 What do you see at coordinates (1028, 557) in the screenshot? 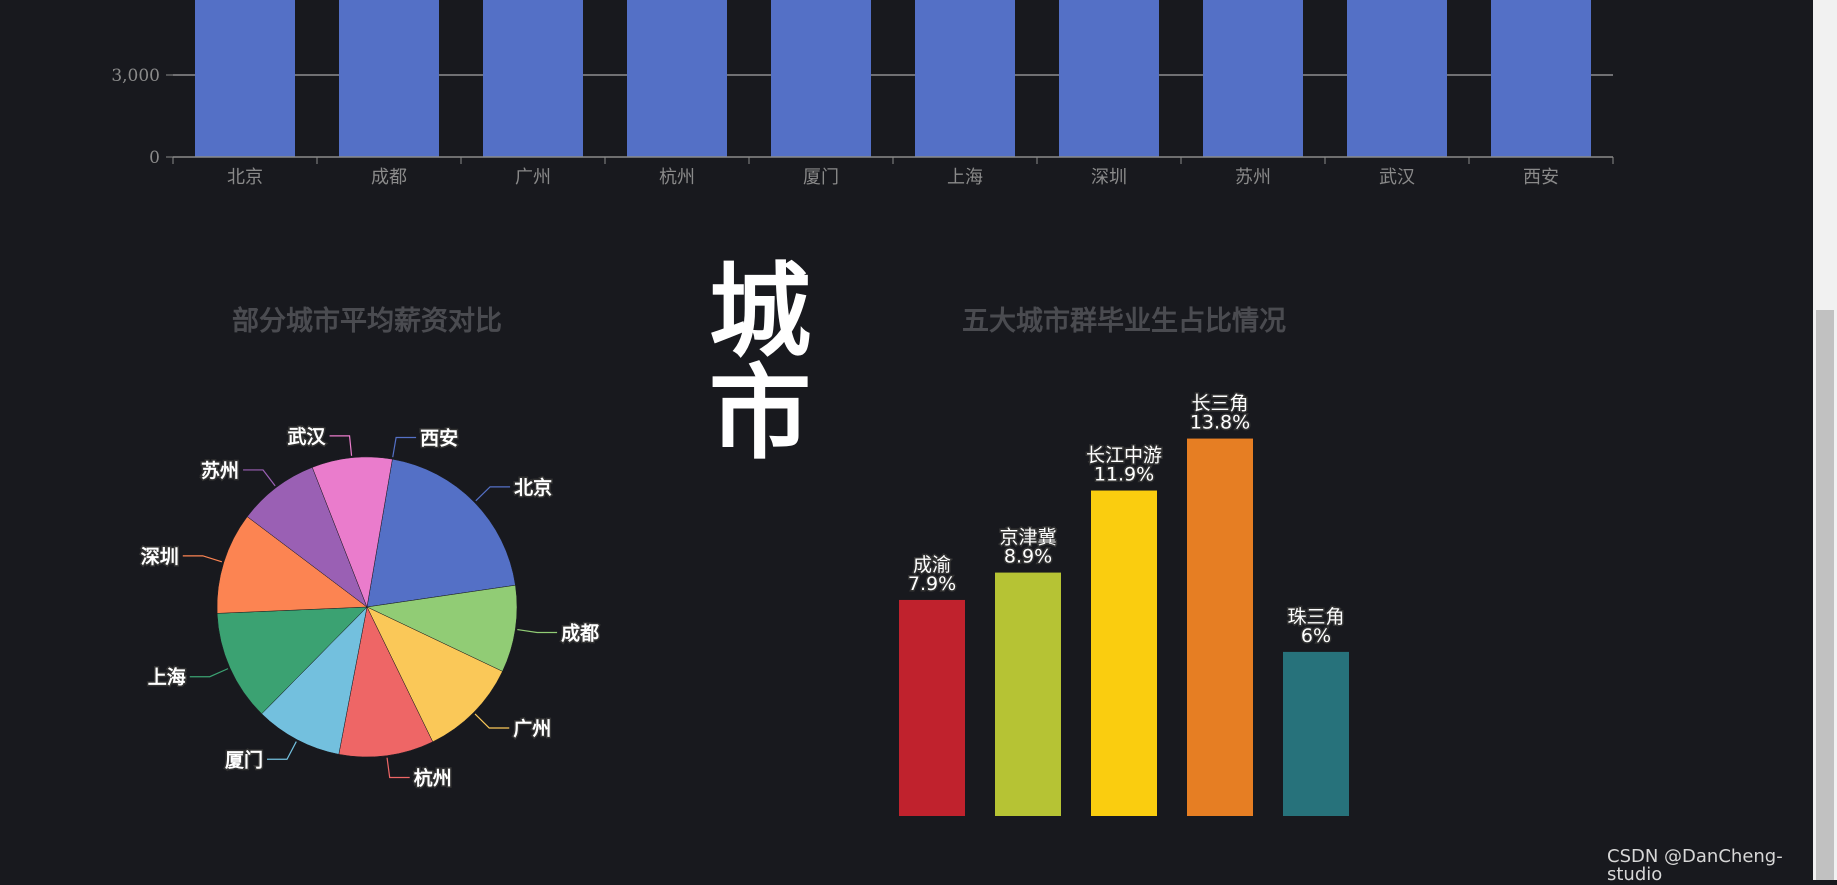
I see `region-bar-value-label: 8.9%` at bounding box center [1028, 557].